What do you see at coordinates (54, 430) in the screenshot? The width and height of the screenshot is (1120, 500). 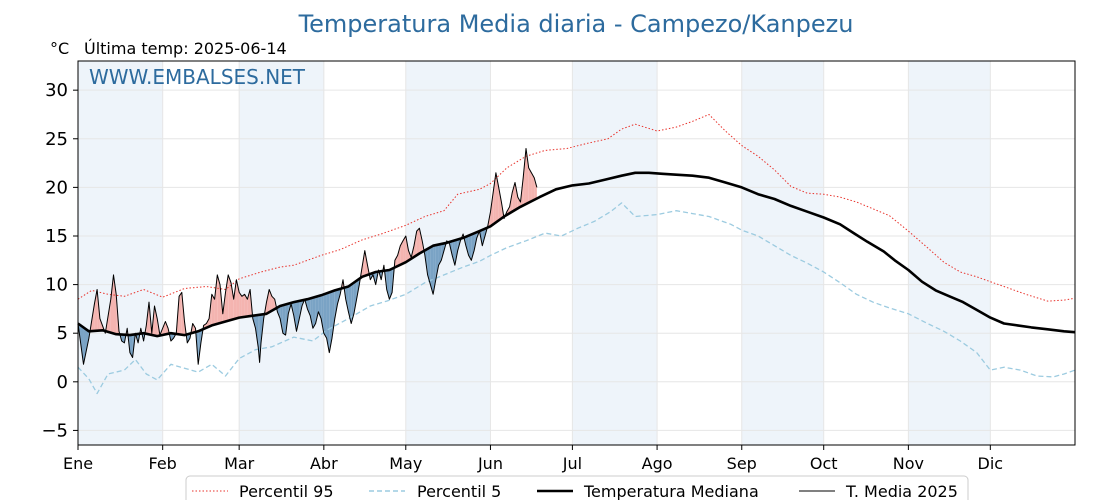 I see `y-tick-label: −5` at bounding box center [54, 430].